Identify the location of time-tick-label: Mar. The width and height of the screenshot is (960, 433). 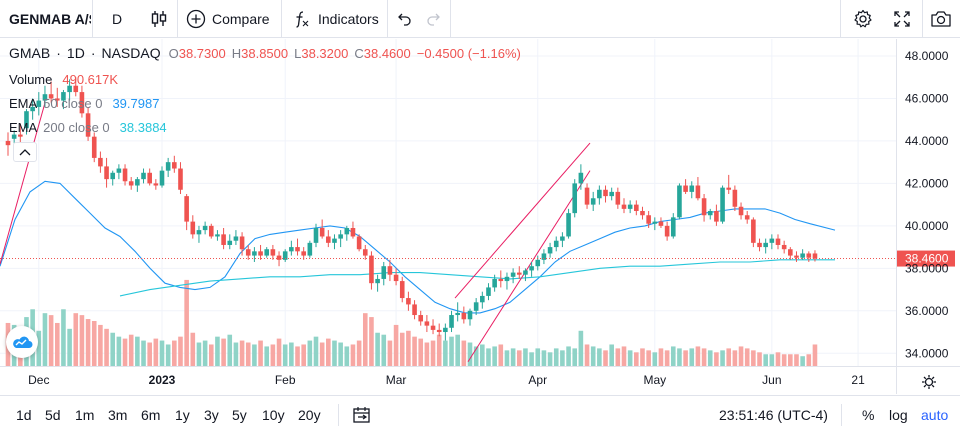
(396, 380).